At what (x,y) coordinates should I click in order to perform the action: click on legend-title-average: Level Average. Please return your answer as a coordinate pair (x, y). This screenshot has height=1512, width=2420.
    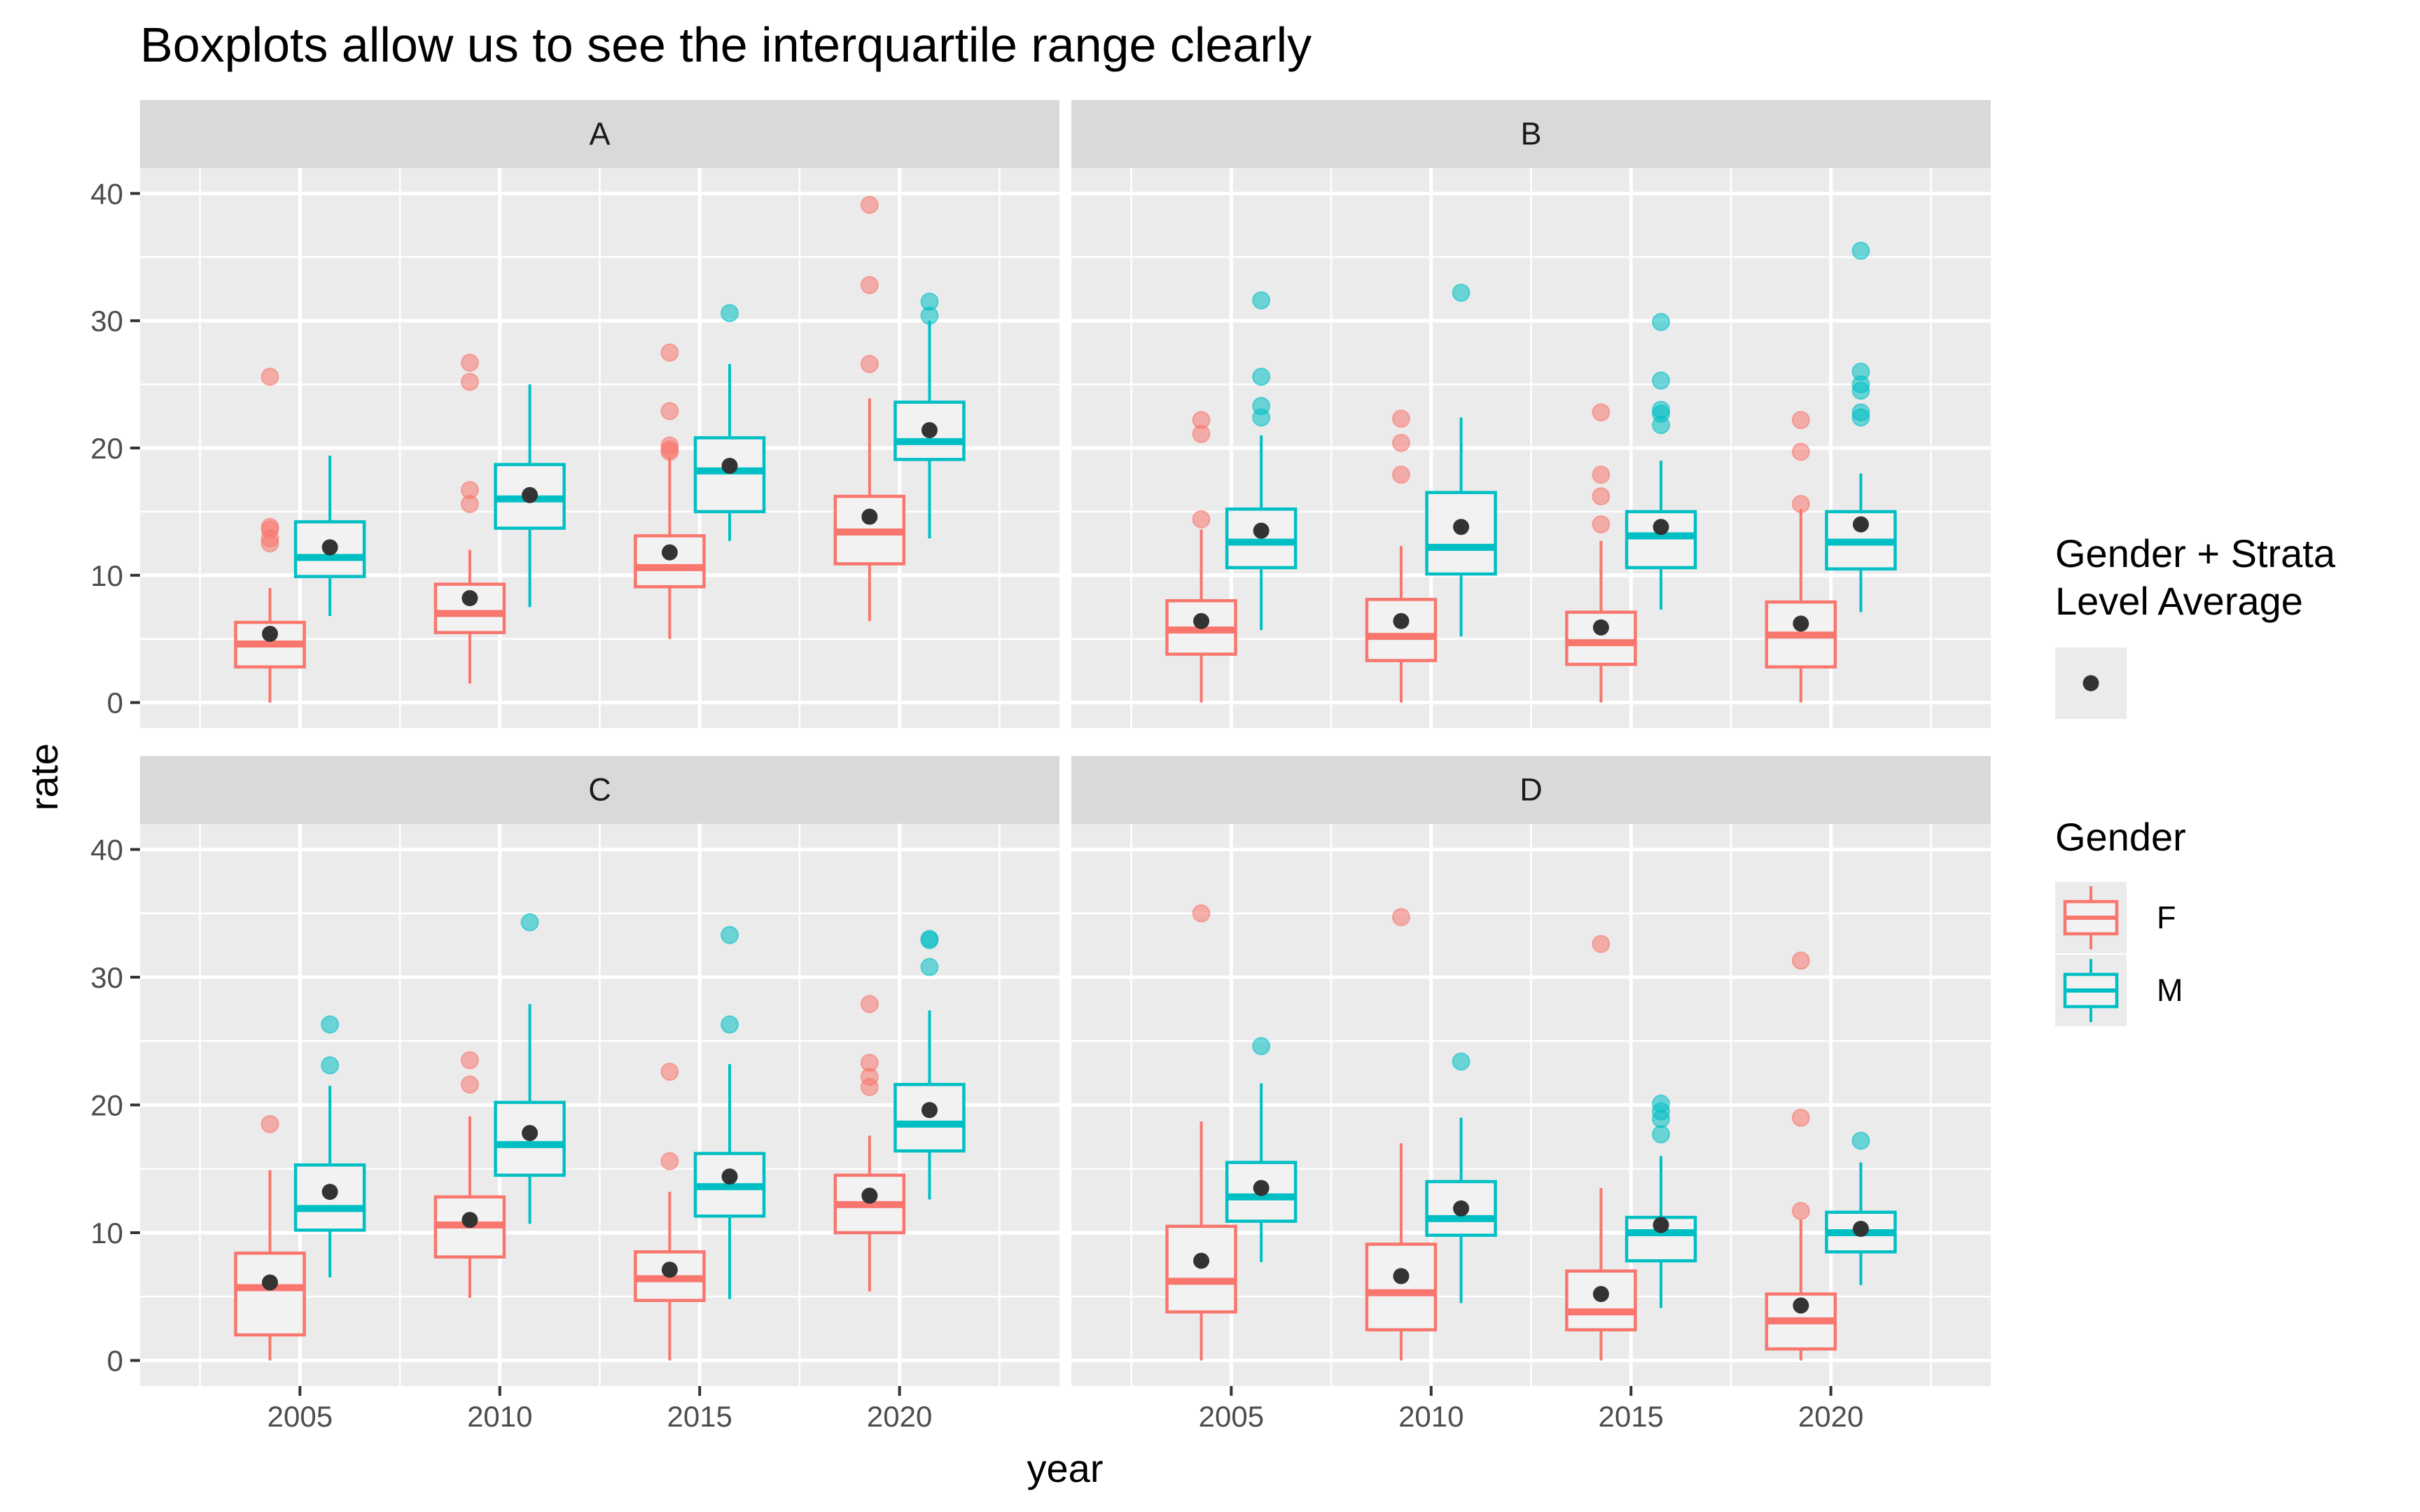
    Looking at the image, I should click on (2179, 601).